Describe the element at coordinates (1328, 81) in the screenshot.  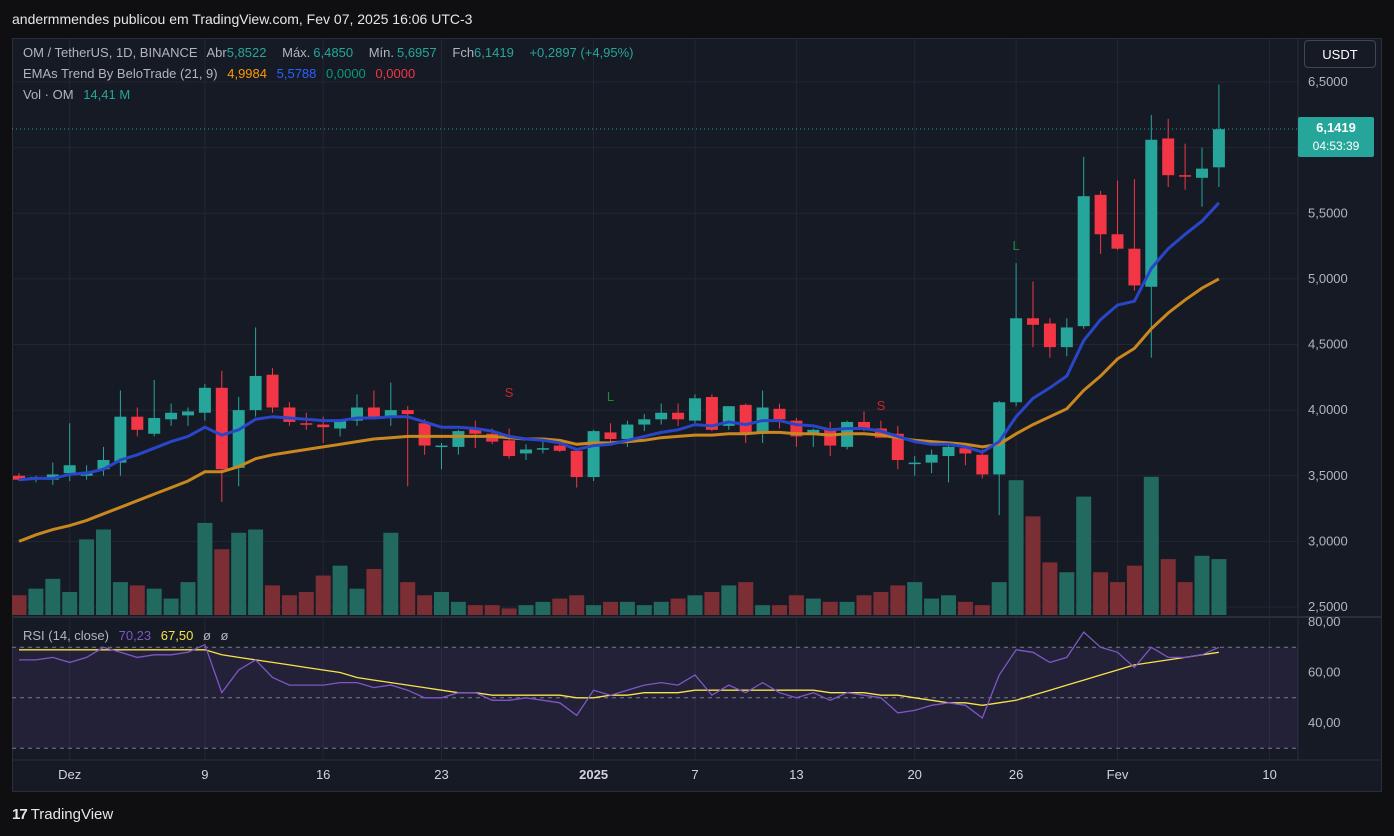
I see `price-tick-label: 6,5000` at that location.